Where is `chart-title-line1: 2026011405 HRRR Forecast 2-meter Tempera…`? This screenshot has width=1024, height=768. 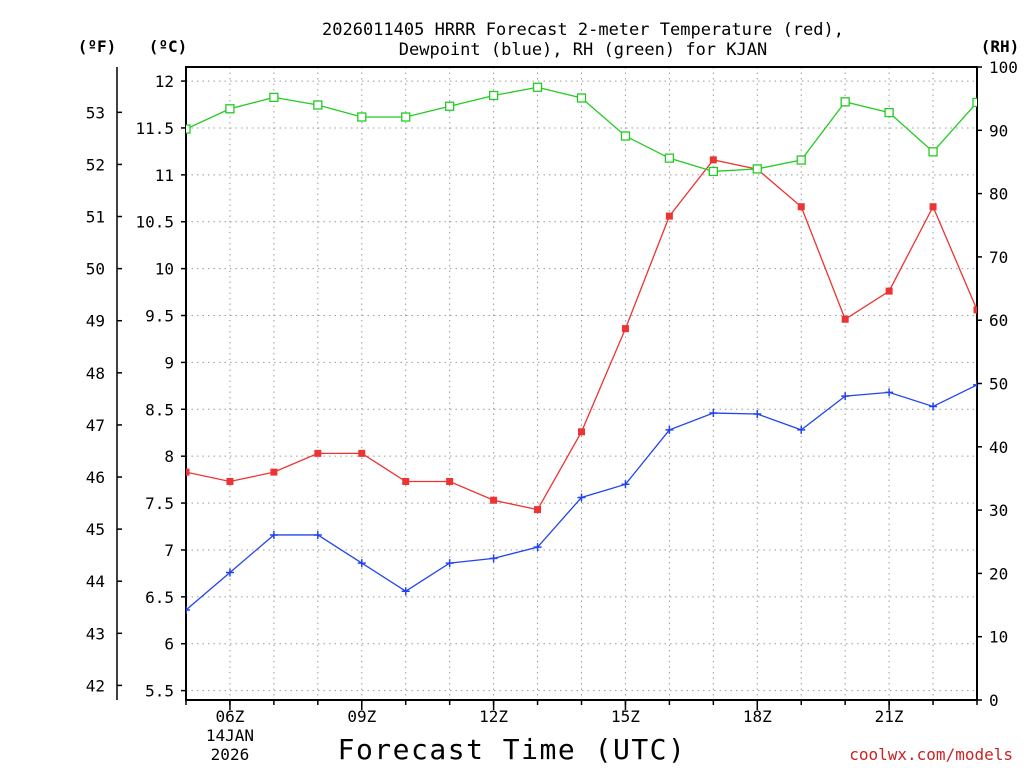 chart-title-line1: 2026011405 HRRR Forecast 2-meter Tempera… is located at coordinates (583, 30).